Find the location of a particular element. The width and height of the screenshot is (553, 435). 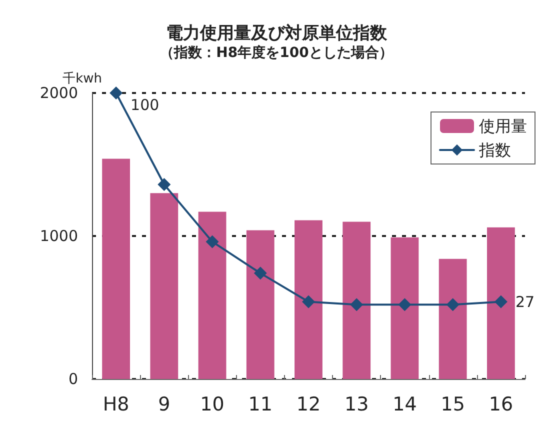

x-tick-label: 14 is located at coordinates (404, 405).